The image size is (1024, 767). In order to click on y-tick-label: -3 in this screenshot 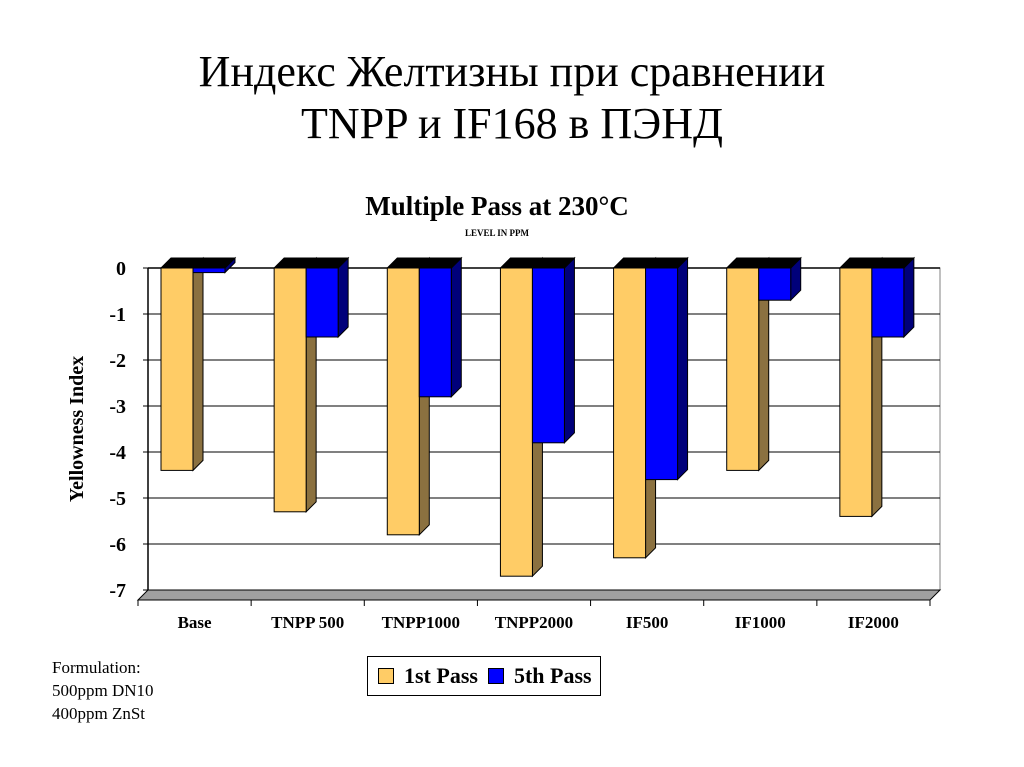, I will do `click(117, 407)`.